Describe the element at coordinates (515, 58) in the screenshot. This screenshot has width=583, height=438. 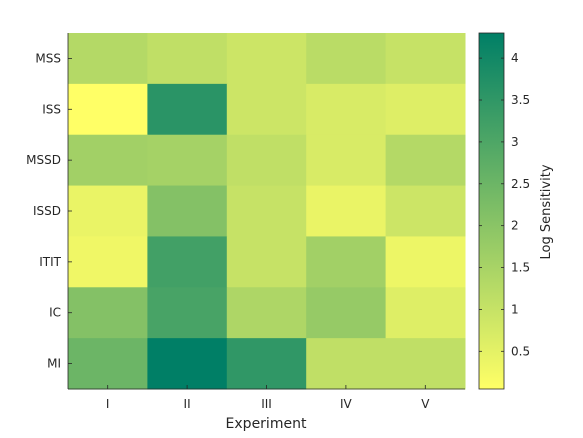
I see `colorbar-tick-label: 4` at that location.